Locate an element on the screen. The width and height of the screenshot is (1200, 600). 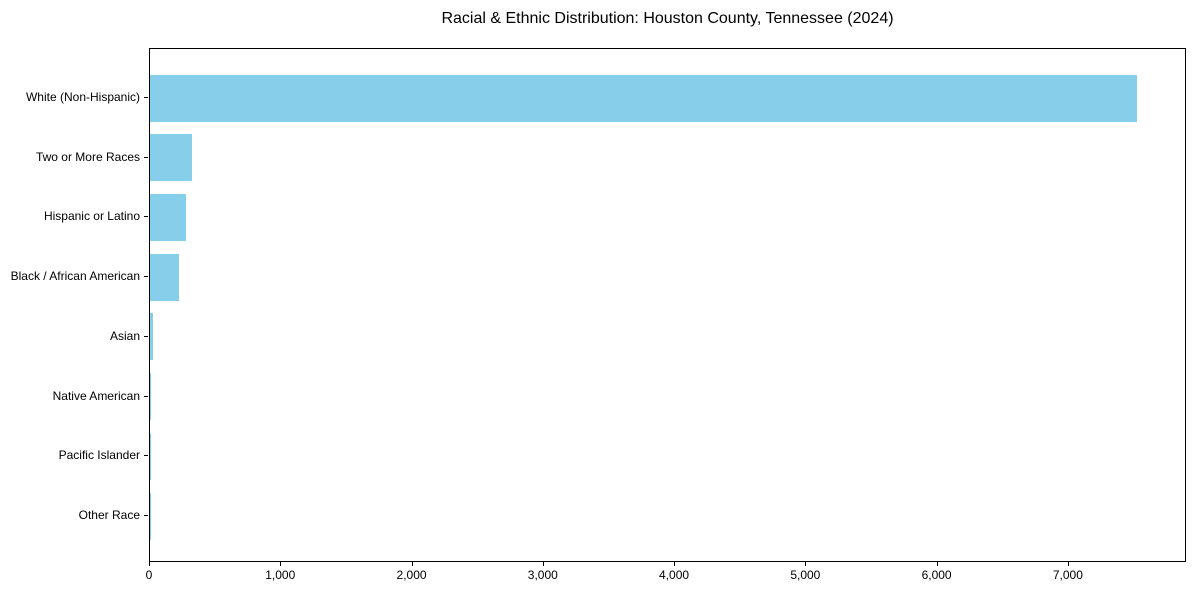
y-tick-label: Black / African American is located at coordinates (75, 276).